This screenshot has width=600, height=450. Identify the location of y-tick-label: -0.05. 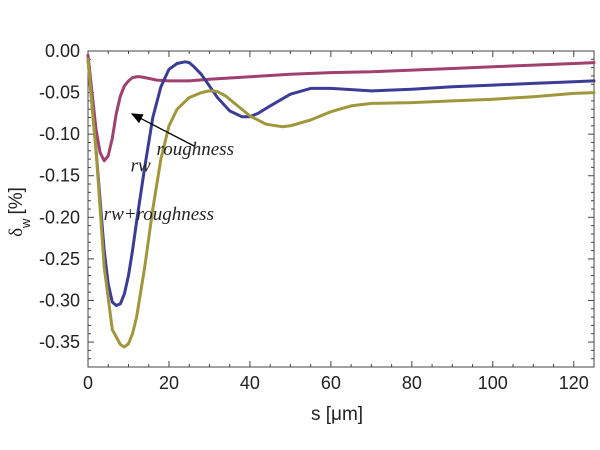
(59, 93).